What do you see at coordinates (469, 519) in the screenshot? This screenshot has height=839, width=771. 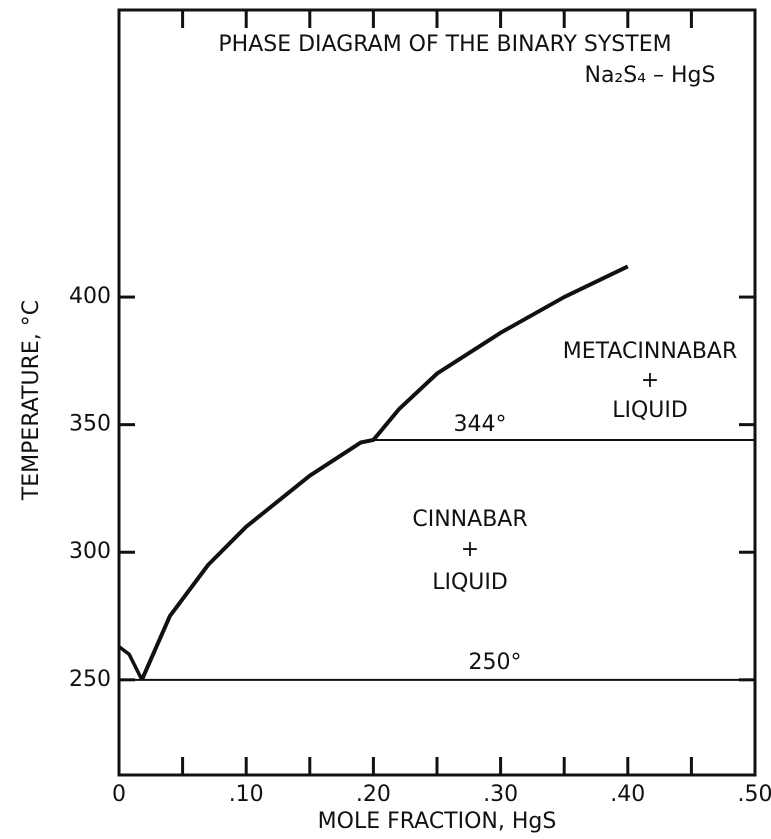 I see `annotation: CINNABAR` at bounding box center [469, 519].